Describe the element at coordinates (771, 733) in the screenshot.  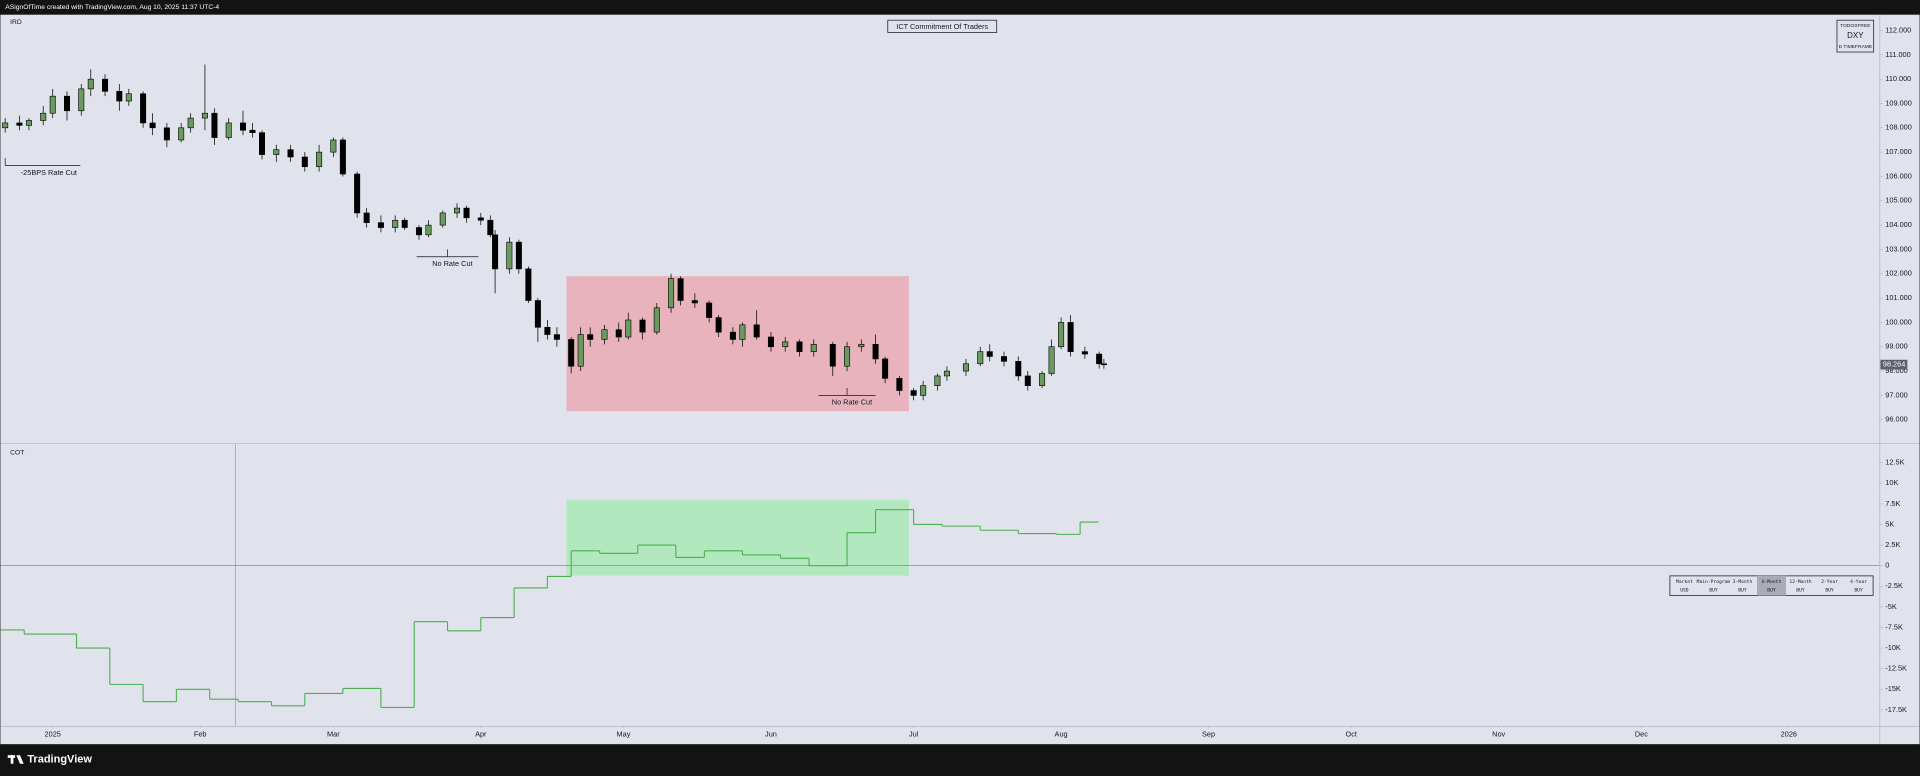
I see `x-tick-label: Jun` at that location.